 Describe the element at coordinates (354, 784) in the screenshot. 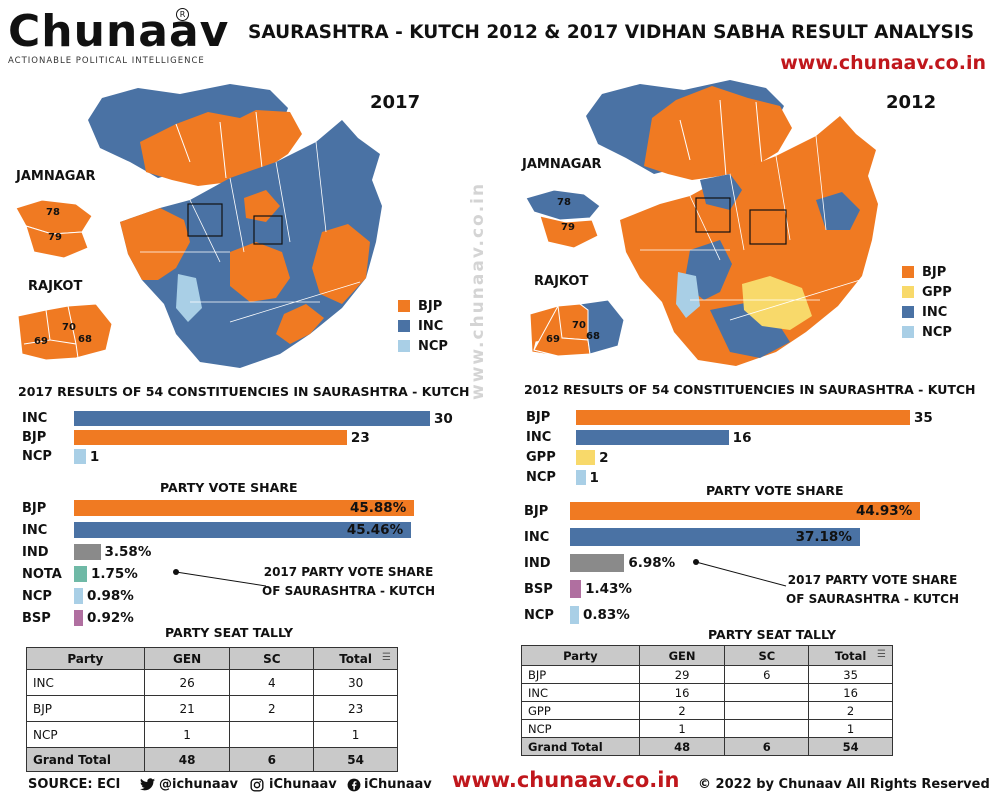

I see `facebook-icon` at that location.